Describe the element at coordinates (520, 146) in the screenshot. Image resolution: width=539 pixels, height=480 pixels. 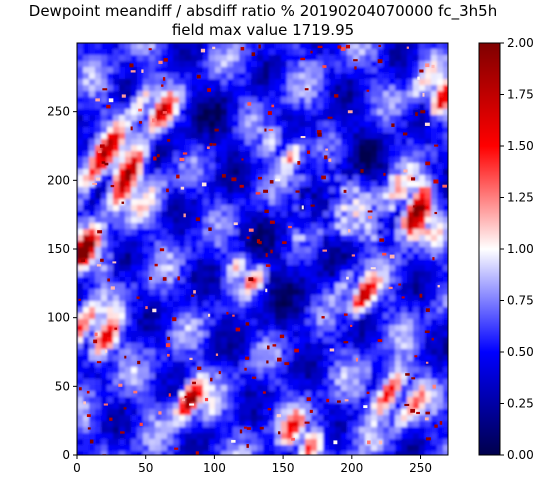
I see `colorbar-tick-label: 1.50` at that location.